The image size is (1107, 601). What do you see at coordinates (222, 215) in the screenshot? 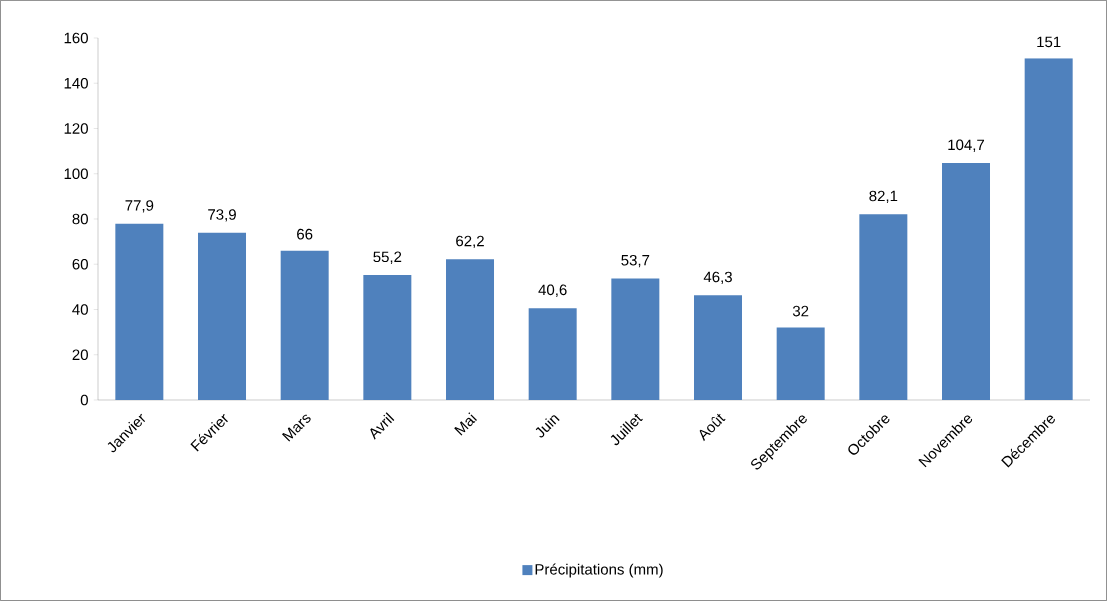
I see `data-label: 73,9` at bounding box center [222, 215].